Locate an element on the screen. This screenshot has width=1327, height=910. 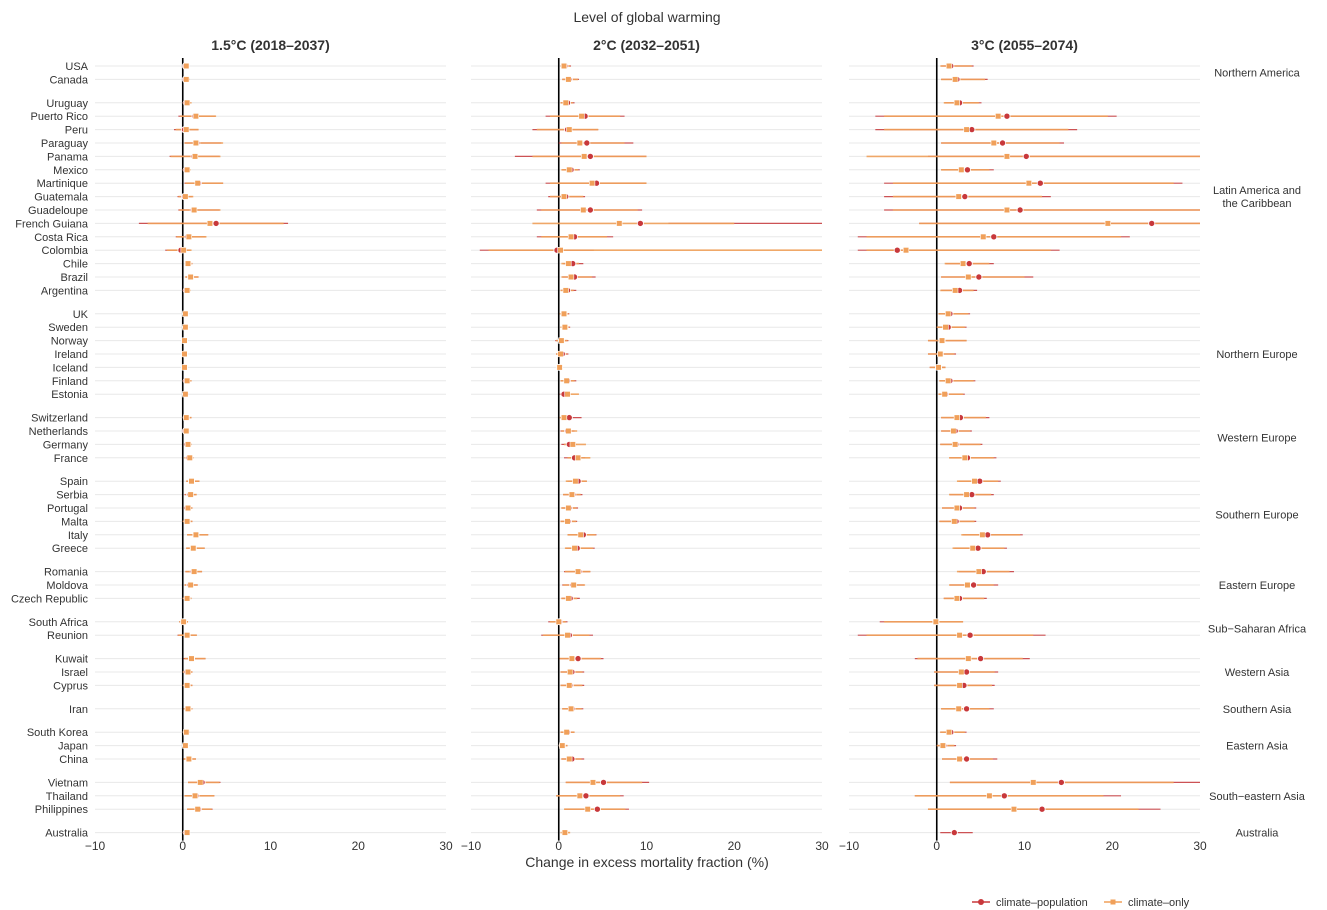
country-label: Canada is located at coordinates (68, 80).